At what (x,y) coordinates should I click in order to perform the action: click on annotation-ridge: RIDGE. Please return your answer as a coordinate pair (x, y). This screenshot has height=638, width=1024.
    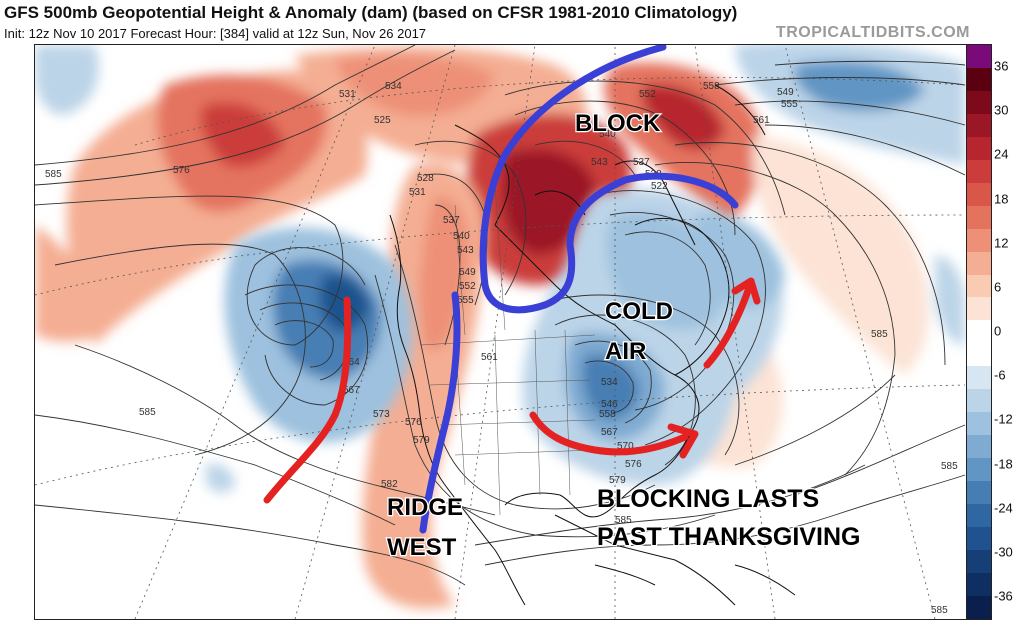
    Looking at the image, I should click on (425, 507).